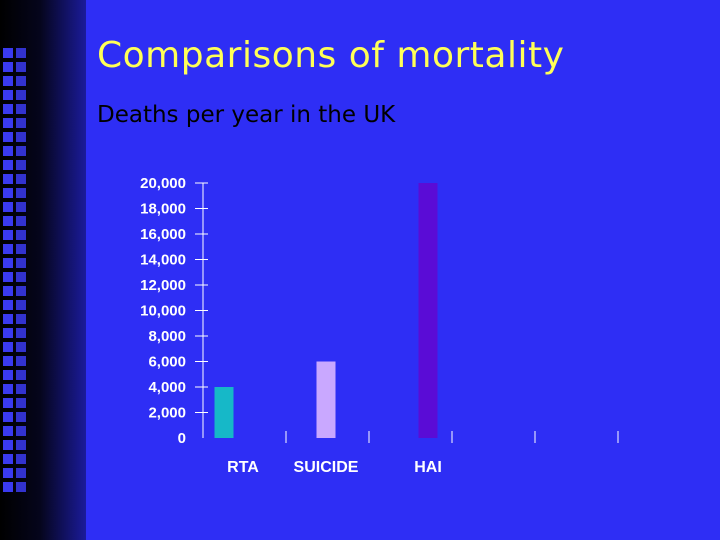  I want to click on x-category-label: RTA, so click(243, 467).